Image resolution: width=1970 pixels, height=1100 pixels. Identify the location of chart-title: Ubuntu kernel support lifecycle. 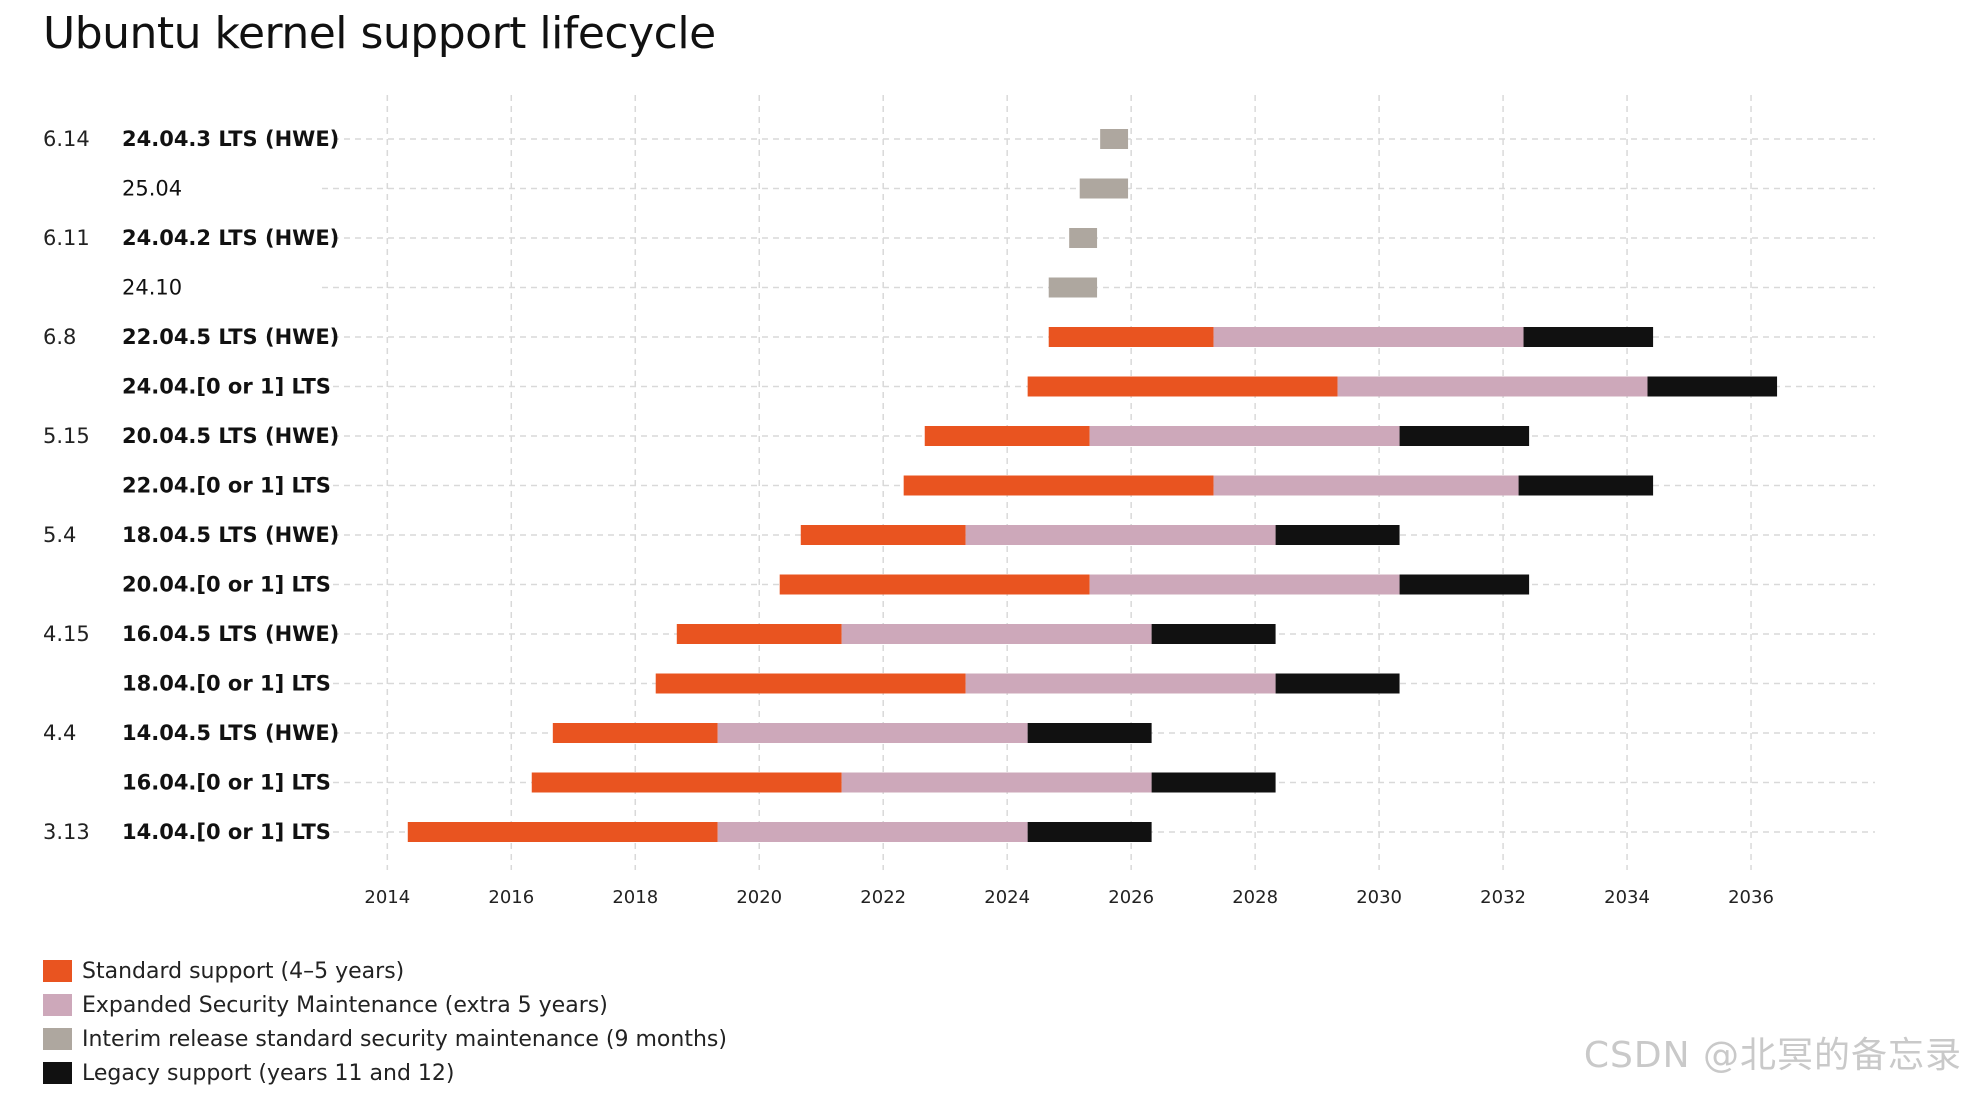
(379, 33).